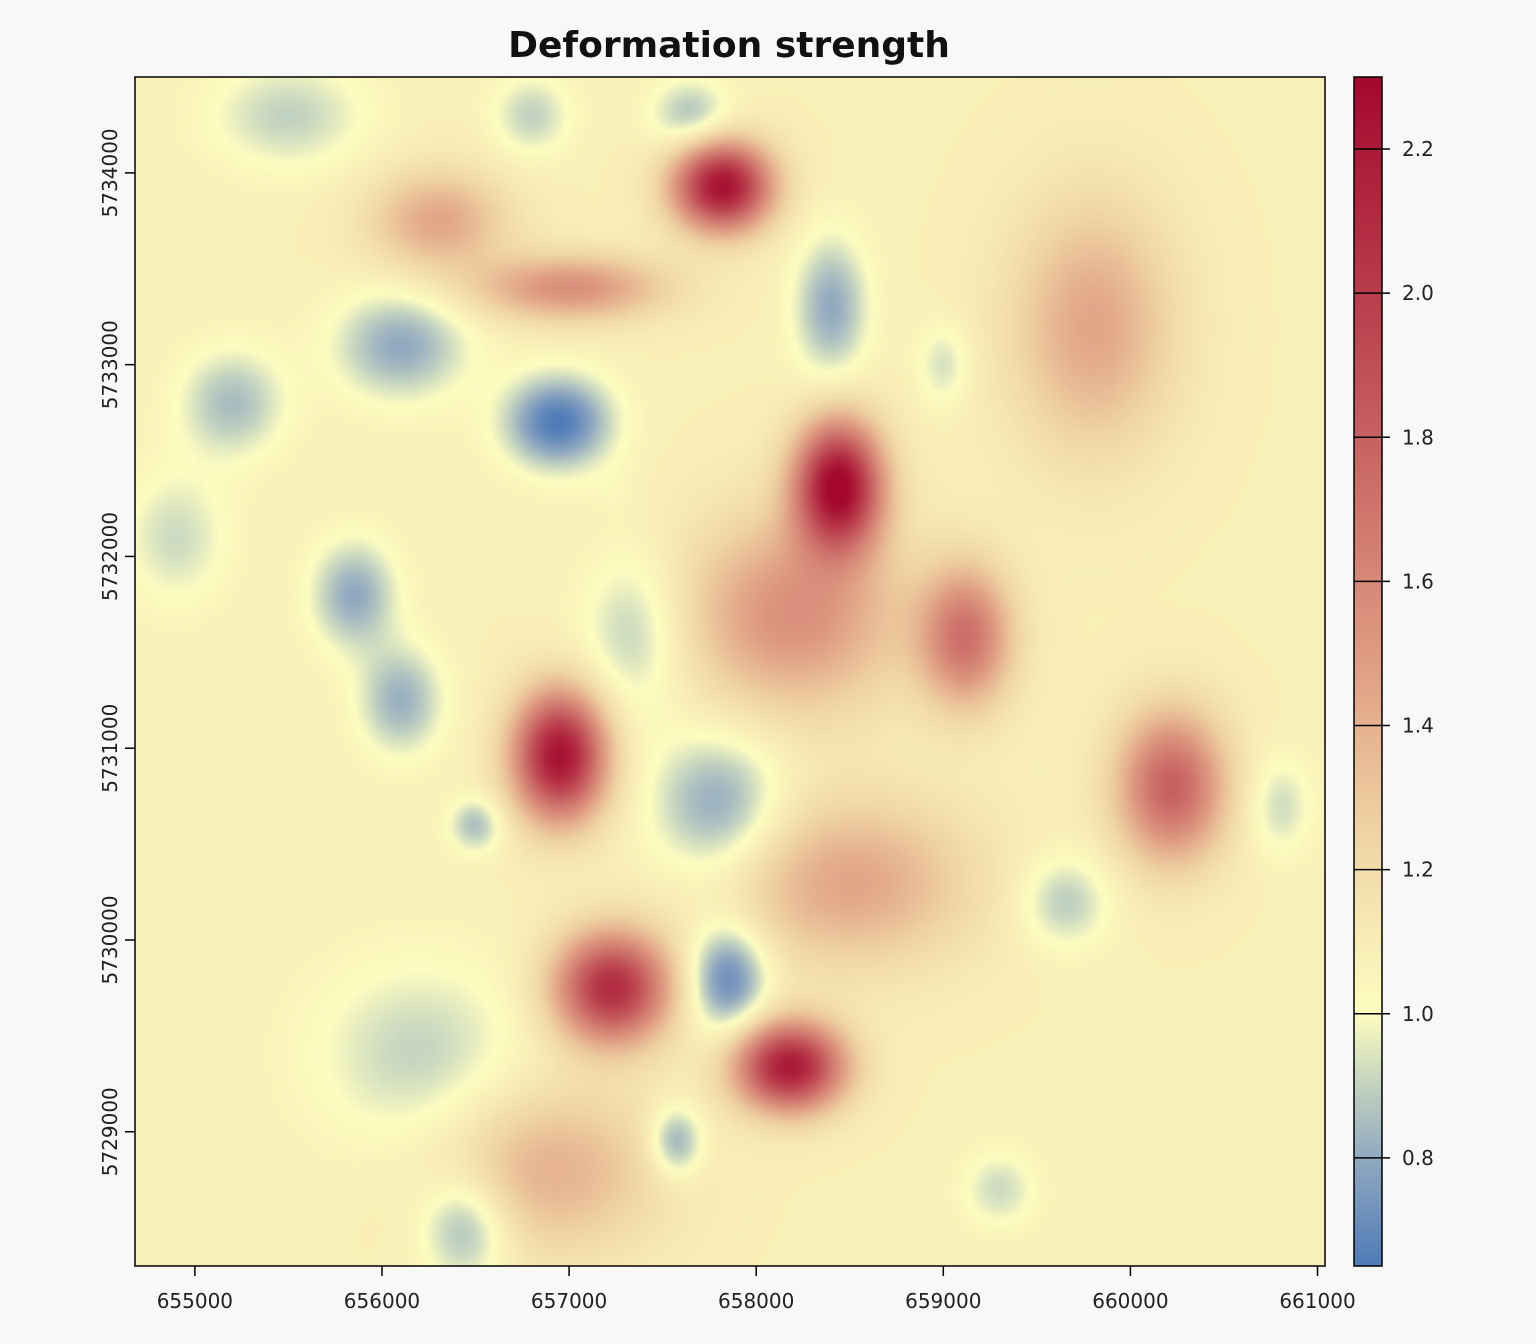 The width and height of the screenshot is (1536, 1344). What do you see at coordinates (110, 939) in the screenshot?
I see `y-tick-label: 5730000` at bounding box center [110, 939].